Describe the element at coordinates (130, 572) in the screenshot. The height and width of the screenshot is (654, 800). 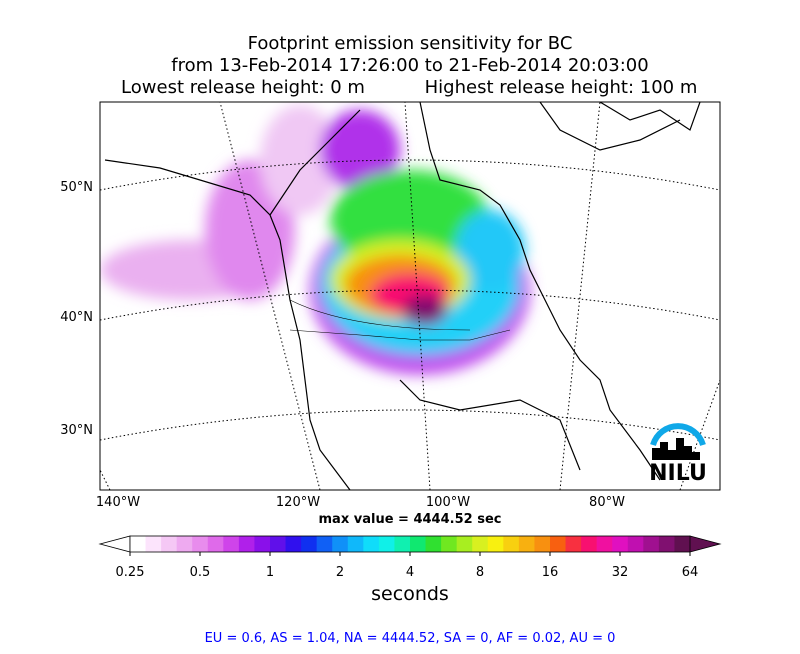
I see `colorbar-tick-label: 0.25` at that location.